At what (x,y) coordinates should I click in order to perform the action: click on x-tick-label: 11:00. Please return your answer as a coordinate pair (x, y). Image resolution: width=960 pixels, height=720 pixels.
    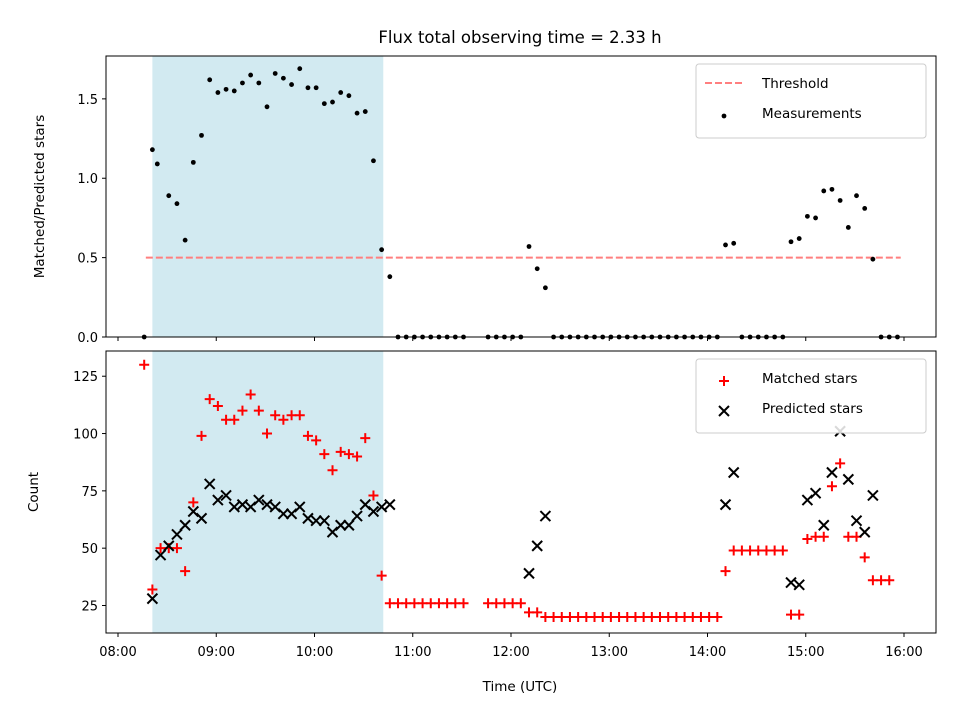
    Looking at the image, I should click on (412, 652).